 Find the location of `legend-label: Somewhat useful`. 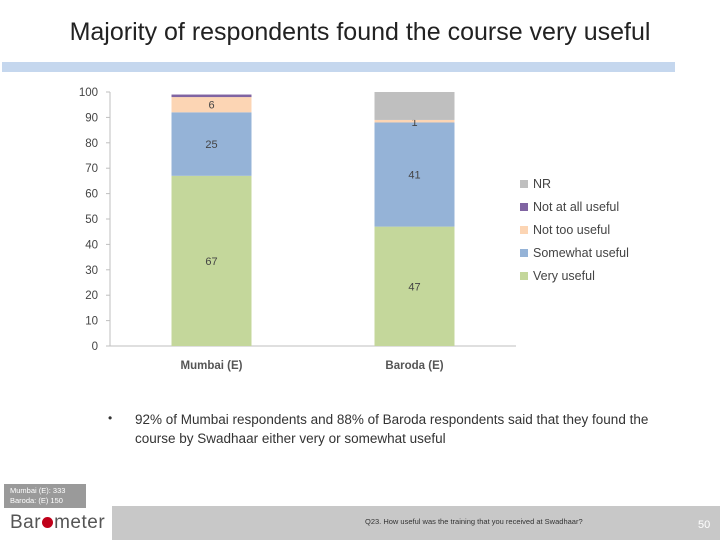

legend-label: Somewhat useful is located at coordinates (581, 253).